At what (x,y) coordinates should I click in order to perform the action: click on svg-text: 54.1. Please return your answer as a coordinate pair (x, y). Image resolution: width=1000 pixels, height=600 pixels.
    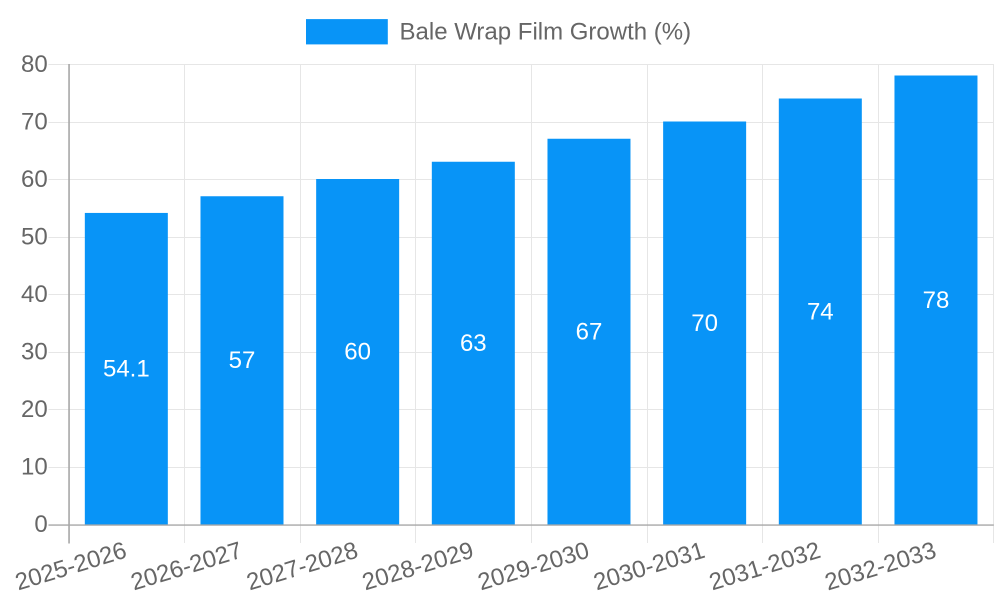
    Looking at the image, I should click on (126, 369).